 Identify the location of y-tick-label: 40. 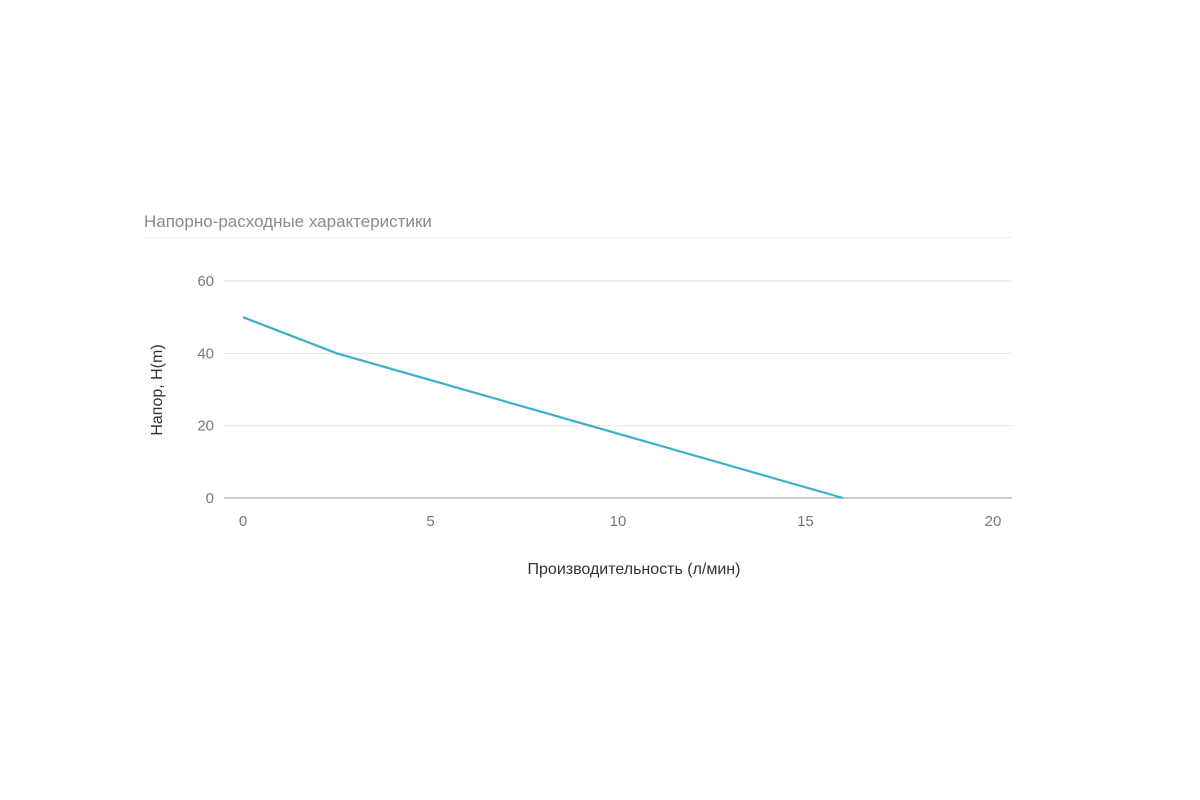
(205, 353).